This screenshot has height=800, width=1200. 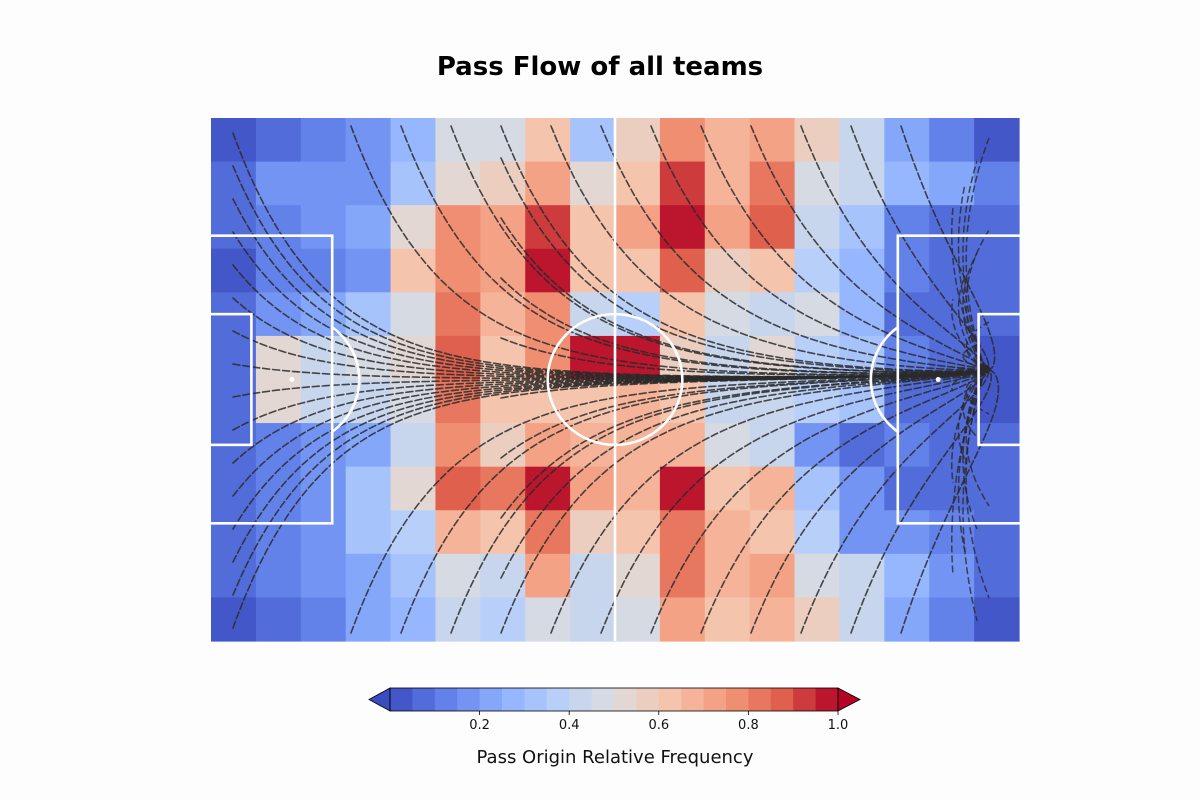 What do you see at coordinates (615, 757) in the screenshot?
I see `colorbar-label: Pass Origin Relative Frequency` at bounding box center [615, 757].